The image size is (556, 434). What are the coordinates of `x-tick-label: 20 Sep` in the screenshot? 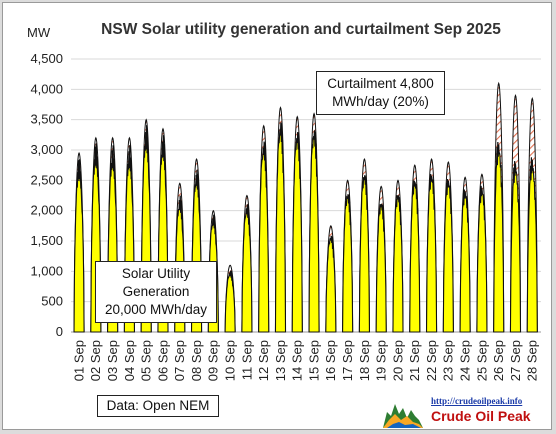 It's located at (397, 360).